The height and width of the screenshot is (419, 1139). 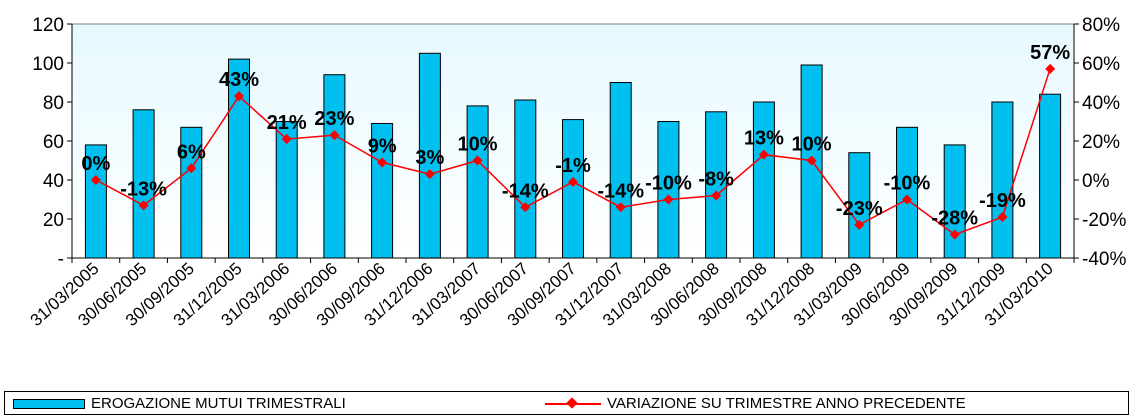 What do you see at coordinates (620, 170) in the screenshot?
I see `bar-31/12/2007` at bounding box center [620, 170].